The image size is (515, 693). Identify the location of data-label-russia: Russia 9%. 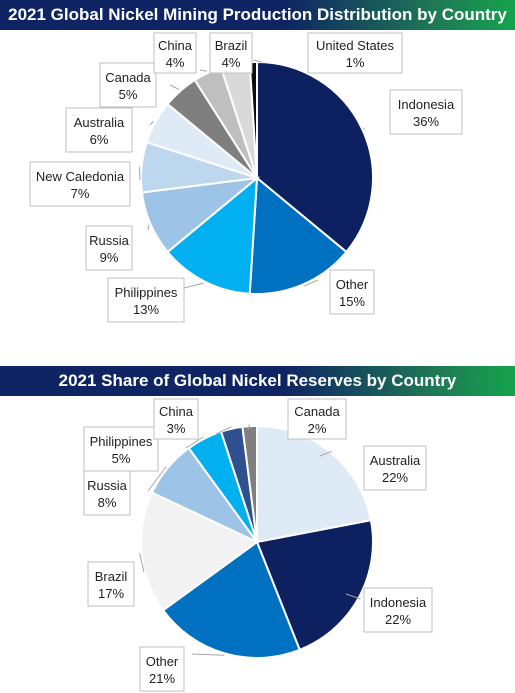
(109, 248).